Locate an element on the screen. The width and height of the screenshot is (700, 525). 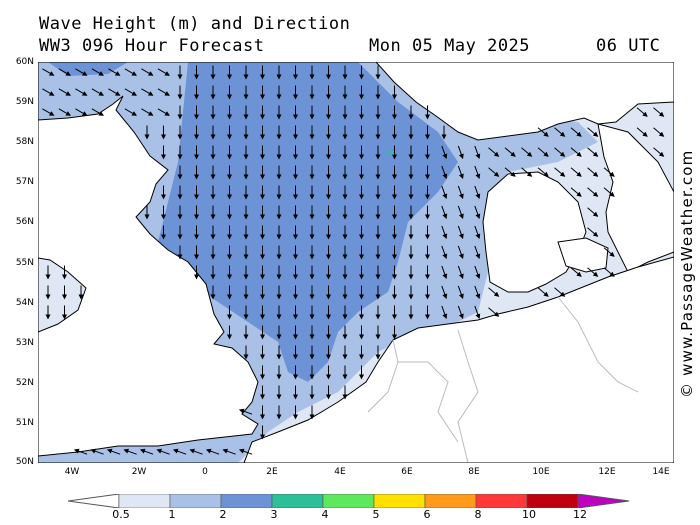
lat-label: 55N is located at coordinates (24, 263).